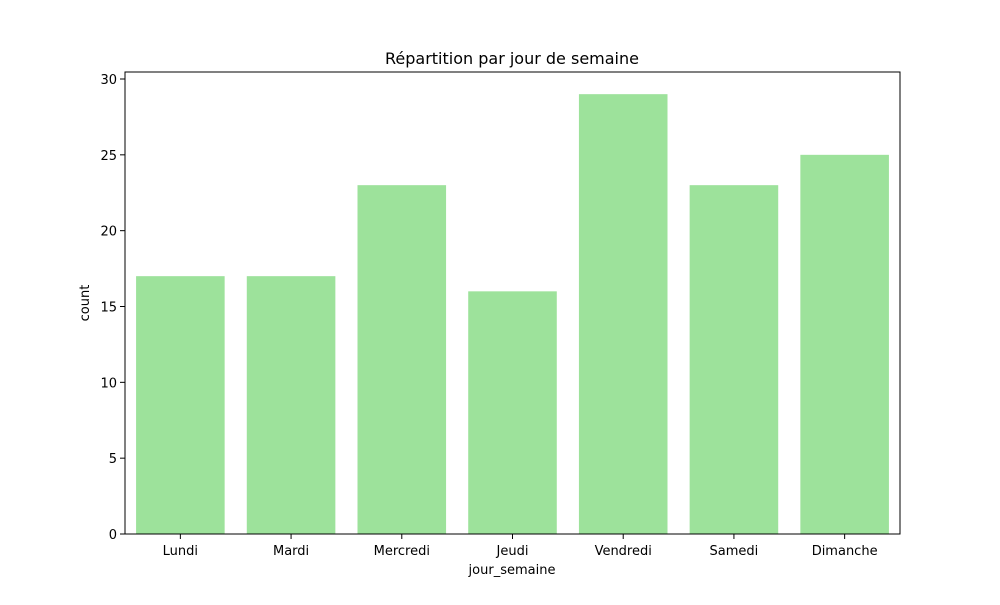  I want to click on x-tick-label: Vendredi, so click(623, 551).